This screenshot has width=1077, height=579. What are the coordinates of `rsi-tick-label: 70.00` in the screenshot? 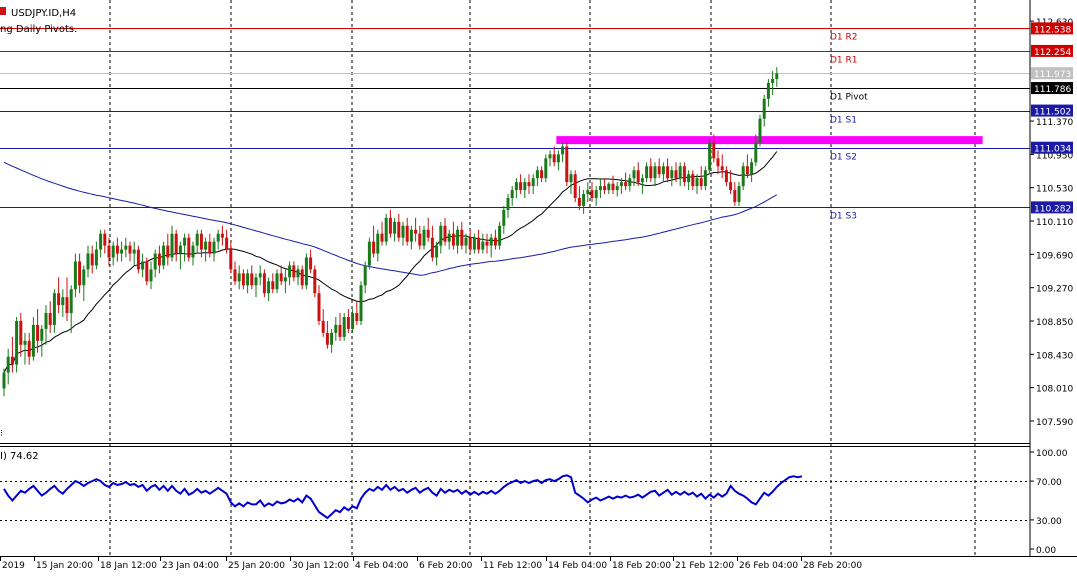 It's located at (1049, 483).